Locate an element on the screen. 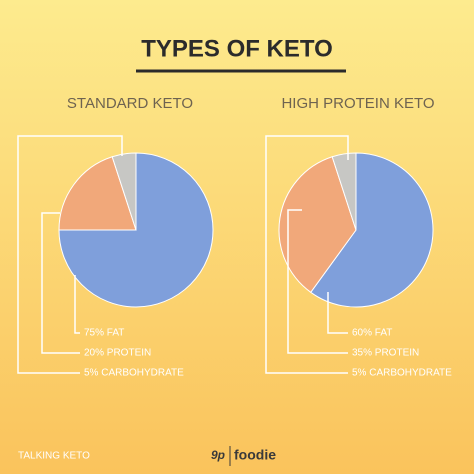  slice-label: 60% FAT is located at coordinates (372, 333).